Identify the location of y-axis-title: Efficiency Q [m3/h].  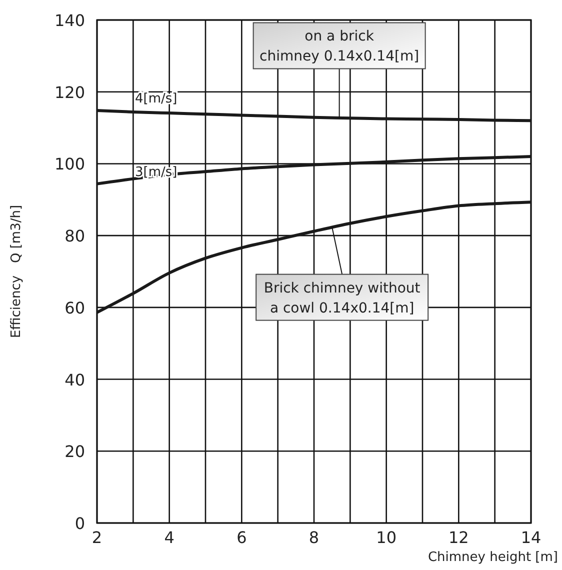
(16, 271).